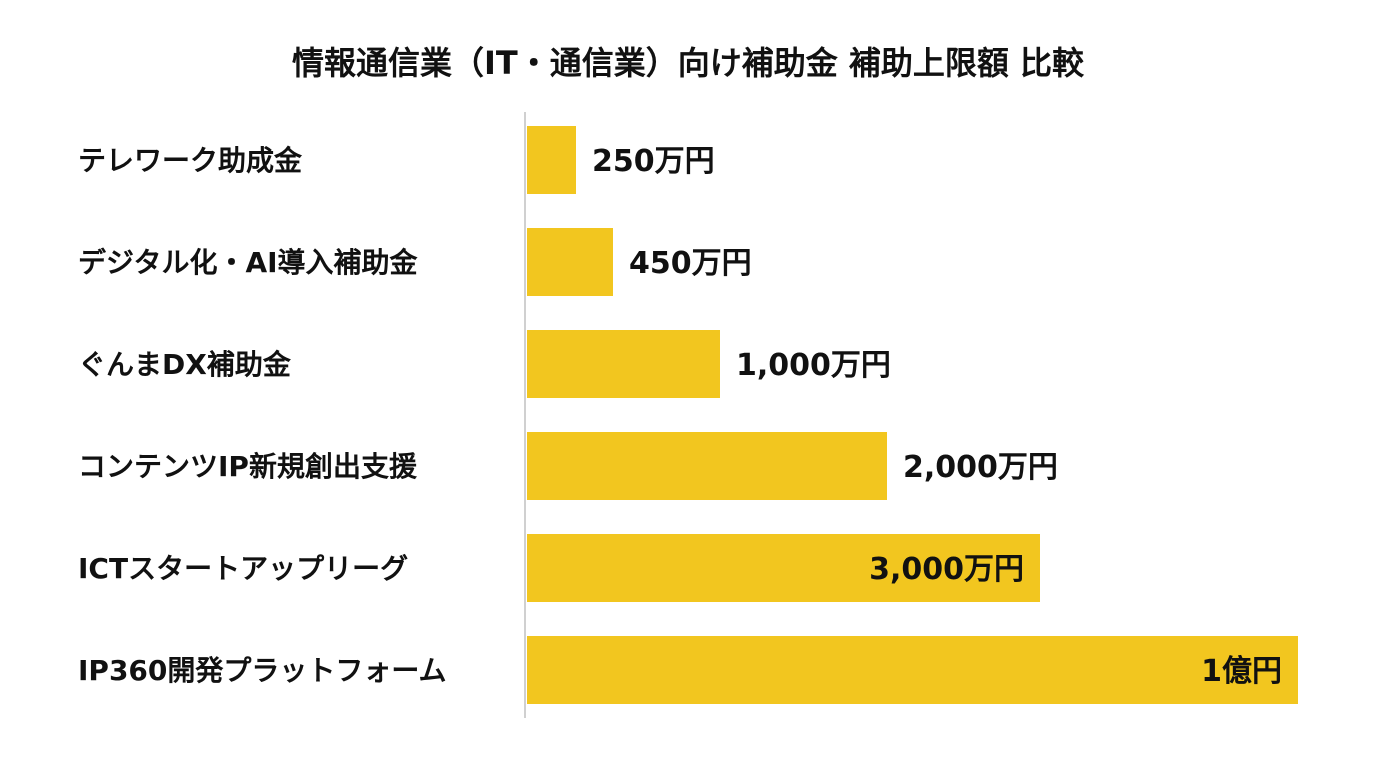  What do you see at coordinates (813, 365) in the screenshot?
I see `data-label: 1,000万円` at bounding box center [813, 365].